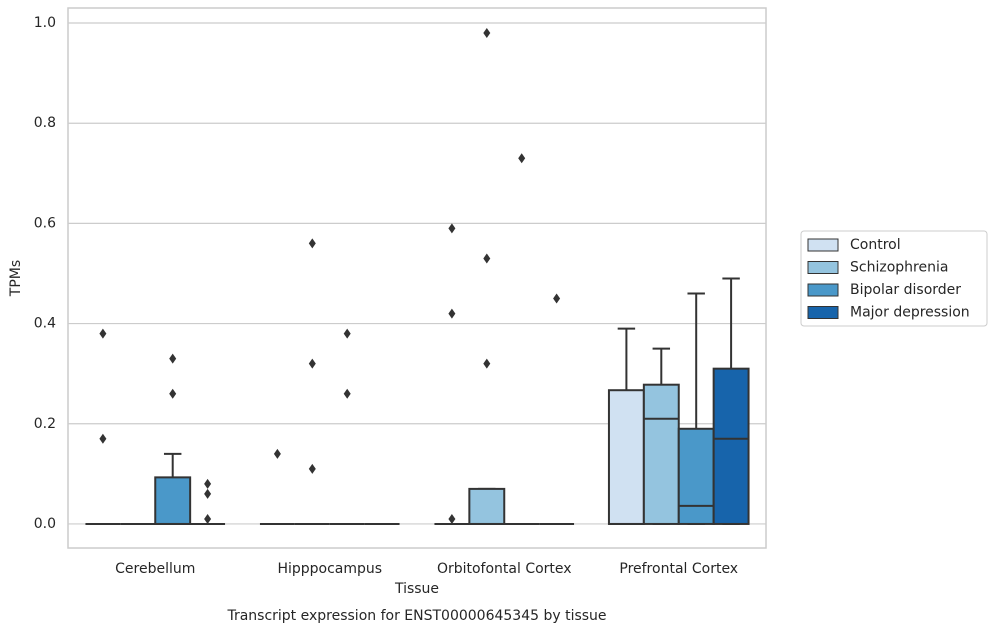  What do you see at coordinates (329, 569) in the screenshot?
I see `x-tick-label: Hipppocampus` at bounding box center [329, 569].